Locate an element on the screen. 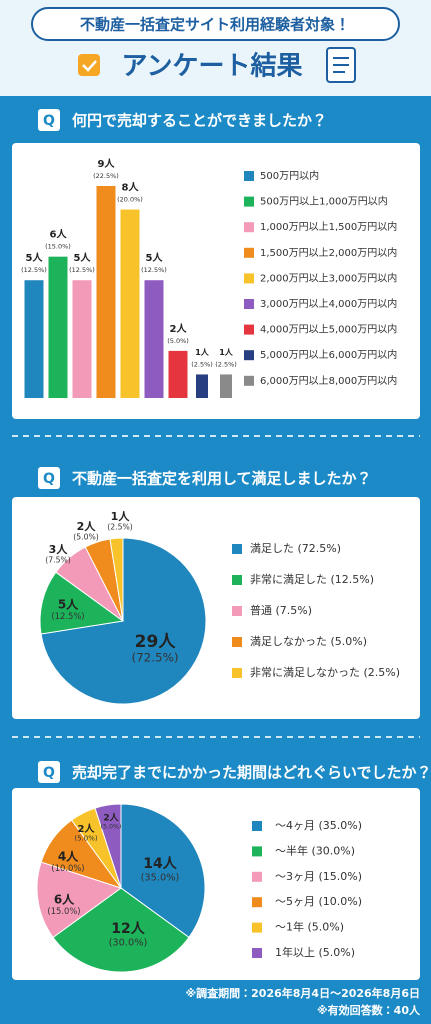 This screenshot has height=1024, width=431. legend-label: 〜5ヶ月 (10.0%) is located at coordinates (318, 901).